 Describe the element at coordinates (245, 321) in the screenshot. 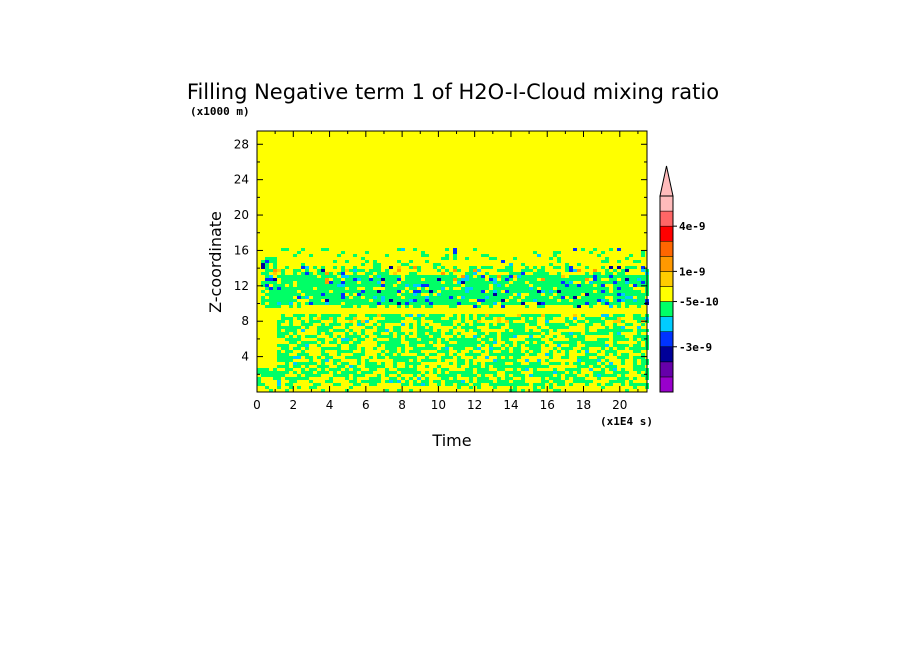

I see `y-tick-label: 8` at that location.